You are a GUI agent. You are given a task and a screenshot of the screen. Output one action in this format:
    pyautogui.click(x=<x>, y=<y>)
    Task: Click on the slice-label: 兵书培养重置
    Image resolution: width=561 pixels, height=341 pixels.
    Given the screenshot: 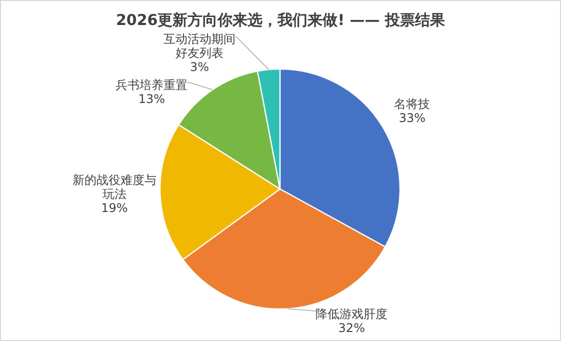 What is the action you would take?
    pyautogui.click(x=152, y=85)
    